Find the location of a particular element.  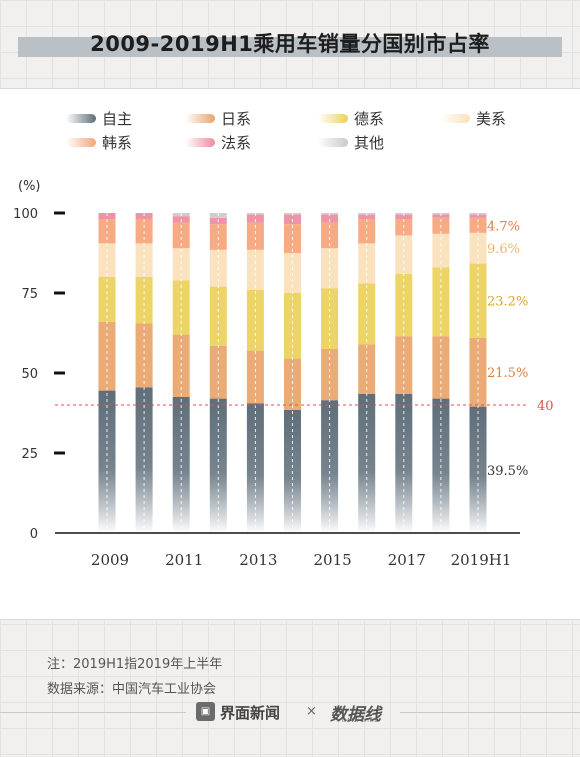

legend-label: 自主 is located at coordinates (117, 118).